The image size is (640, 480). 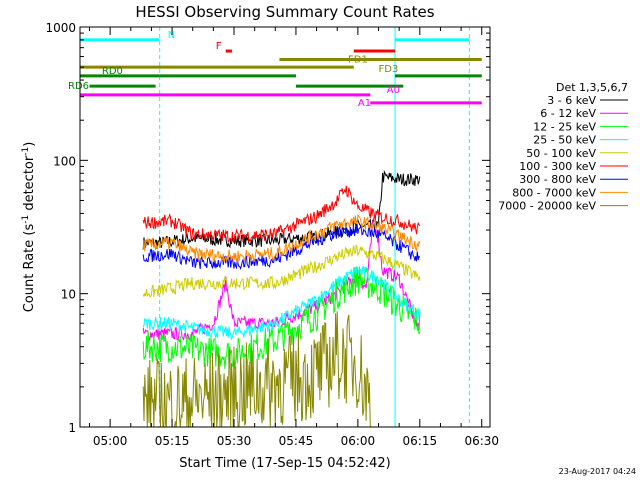 I want to click on chart-title: HESSI Observing Summary Count Rates, so click(x=284, y=12).